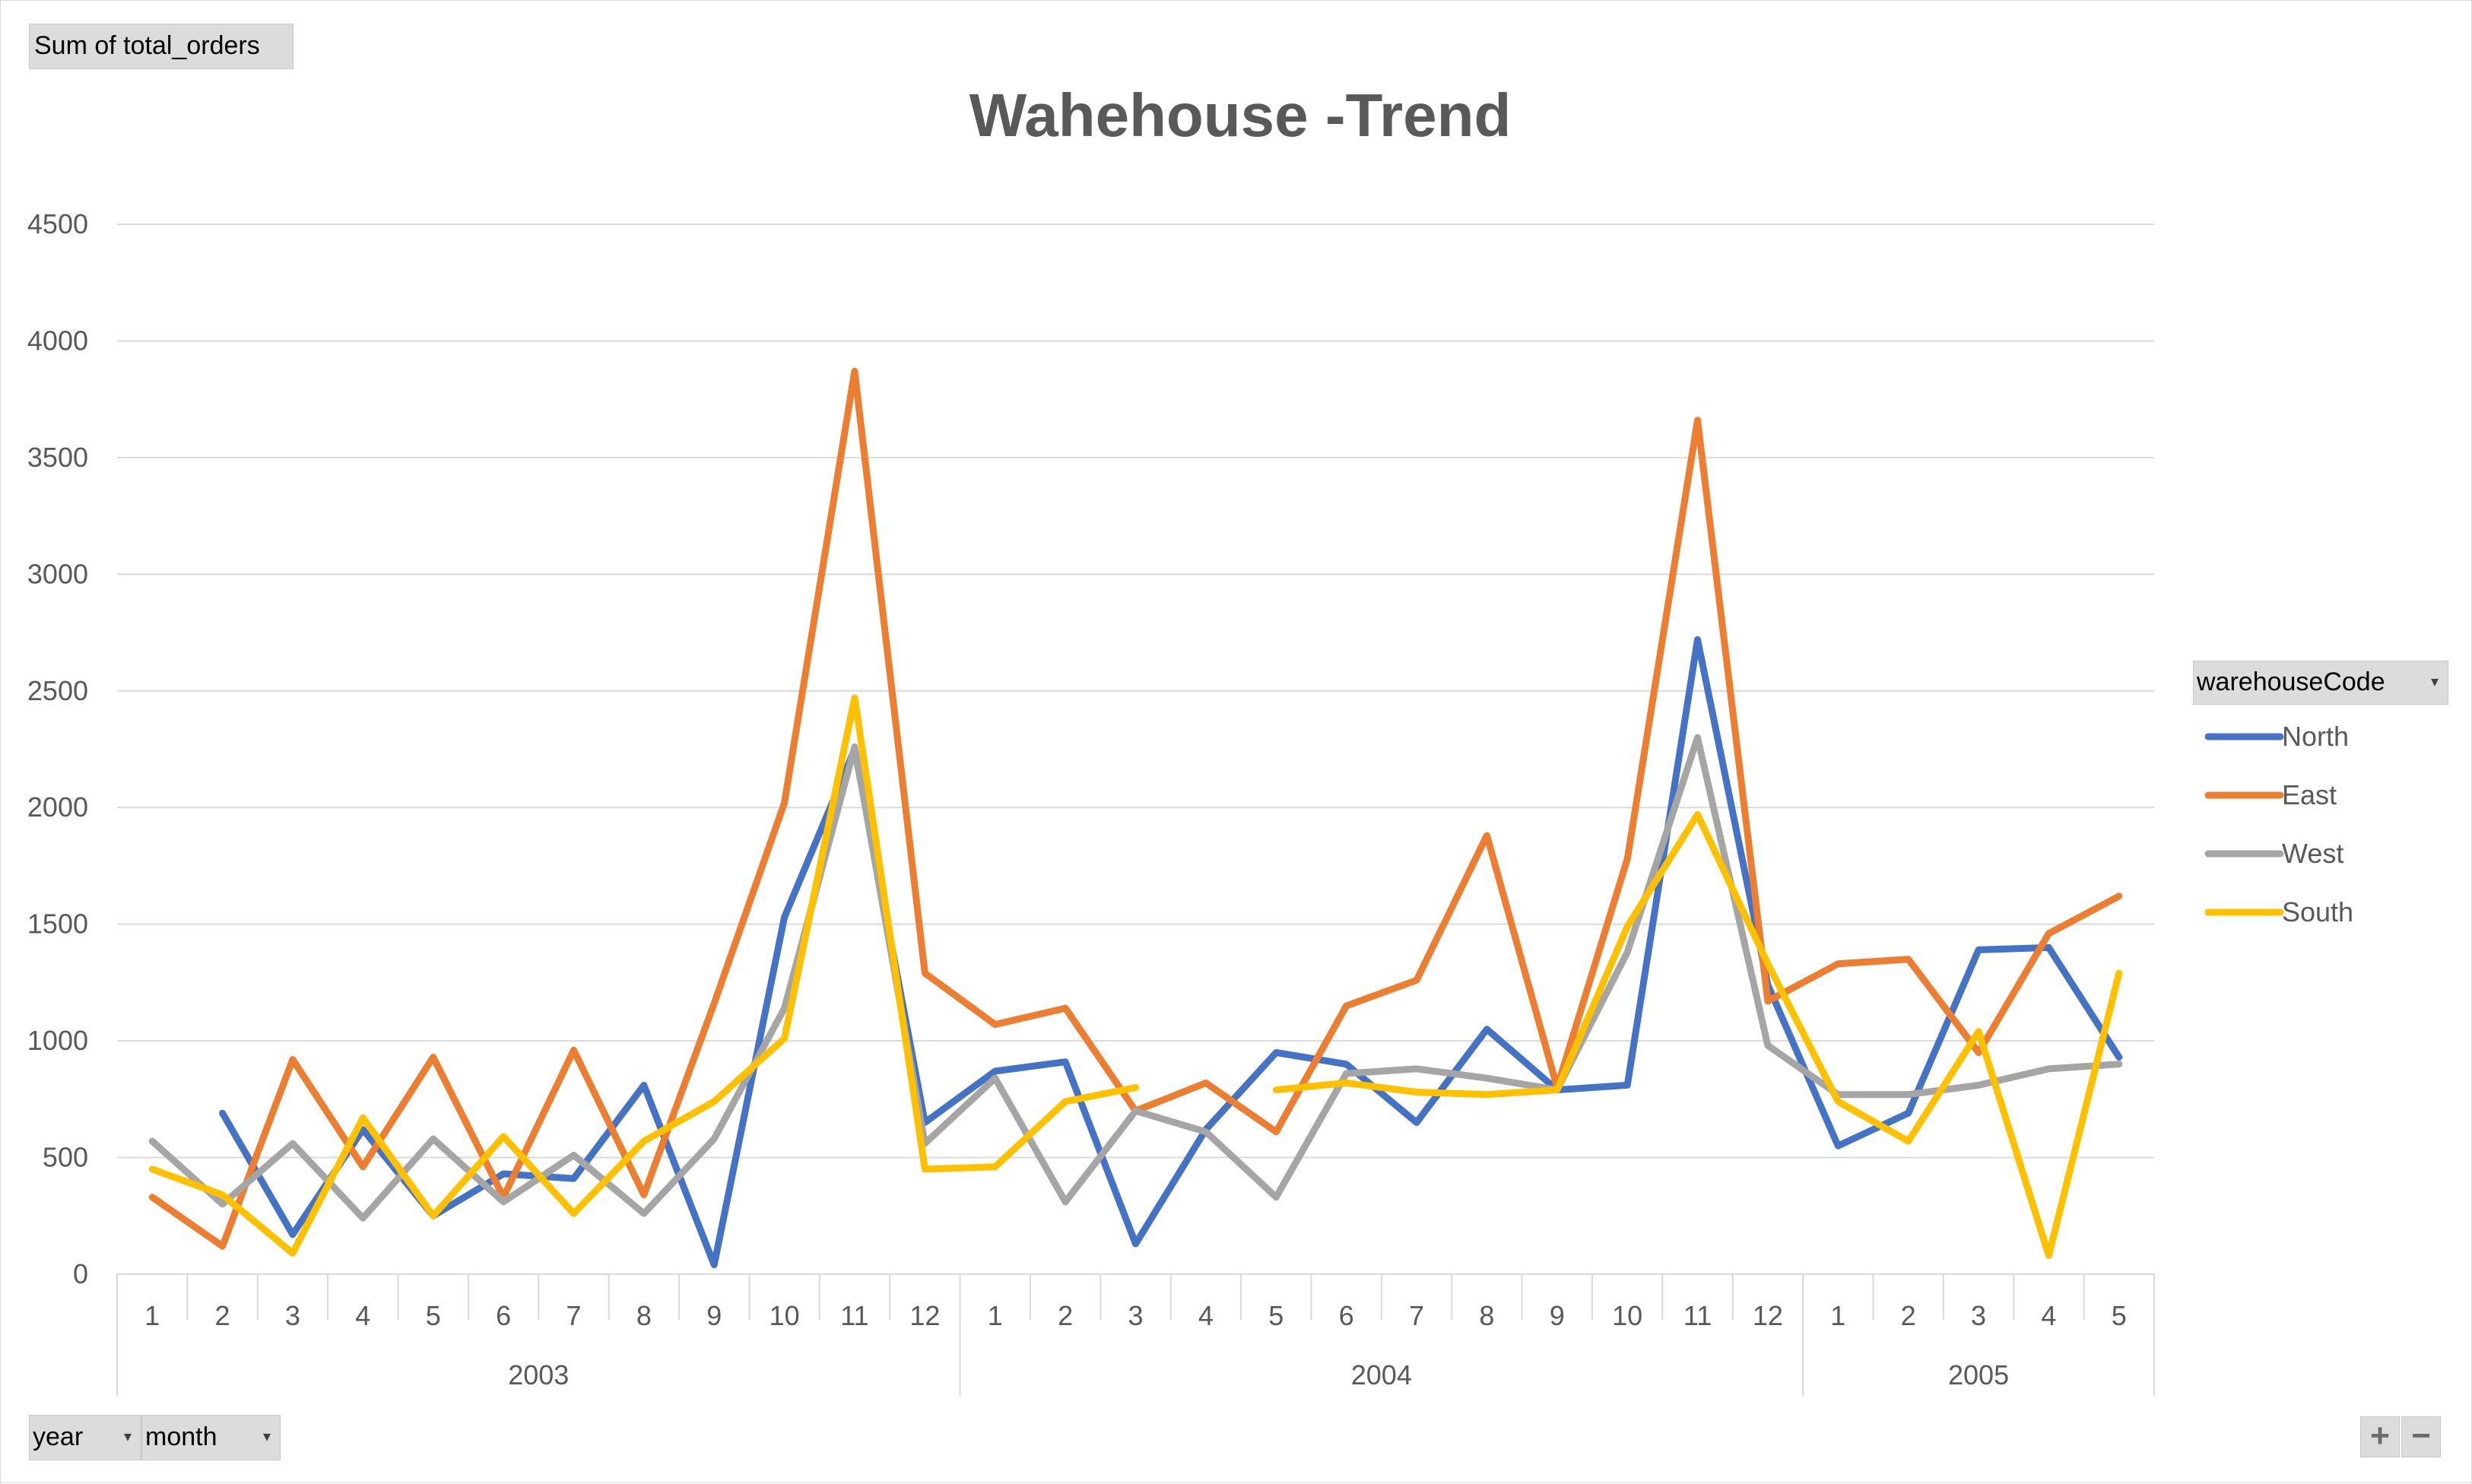 Image resolution: width=2472 pixels, height=1484 pixels. What do you see at coordinates (58, 690) in the screenshot?
I see `y-tick-label: 2500` at bounding box center [58, 690].